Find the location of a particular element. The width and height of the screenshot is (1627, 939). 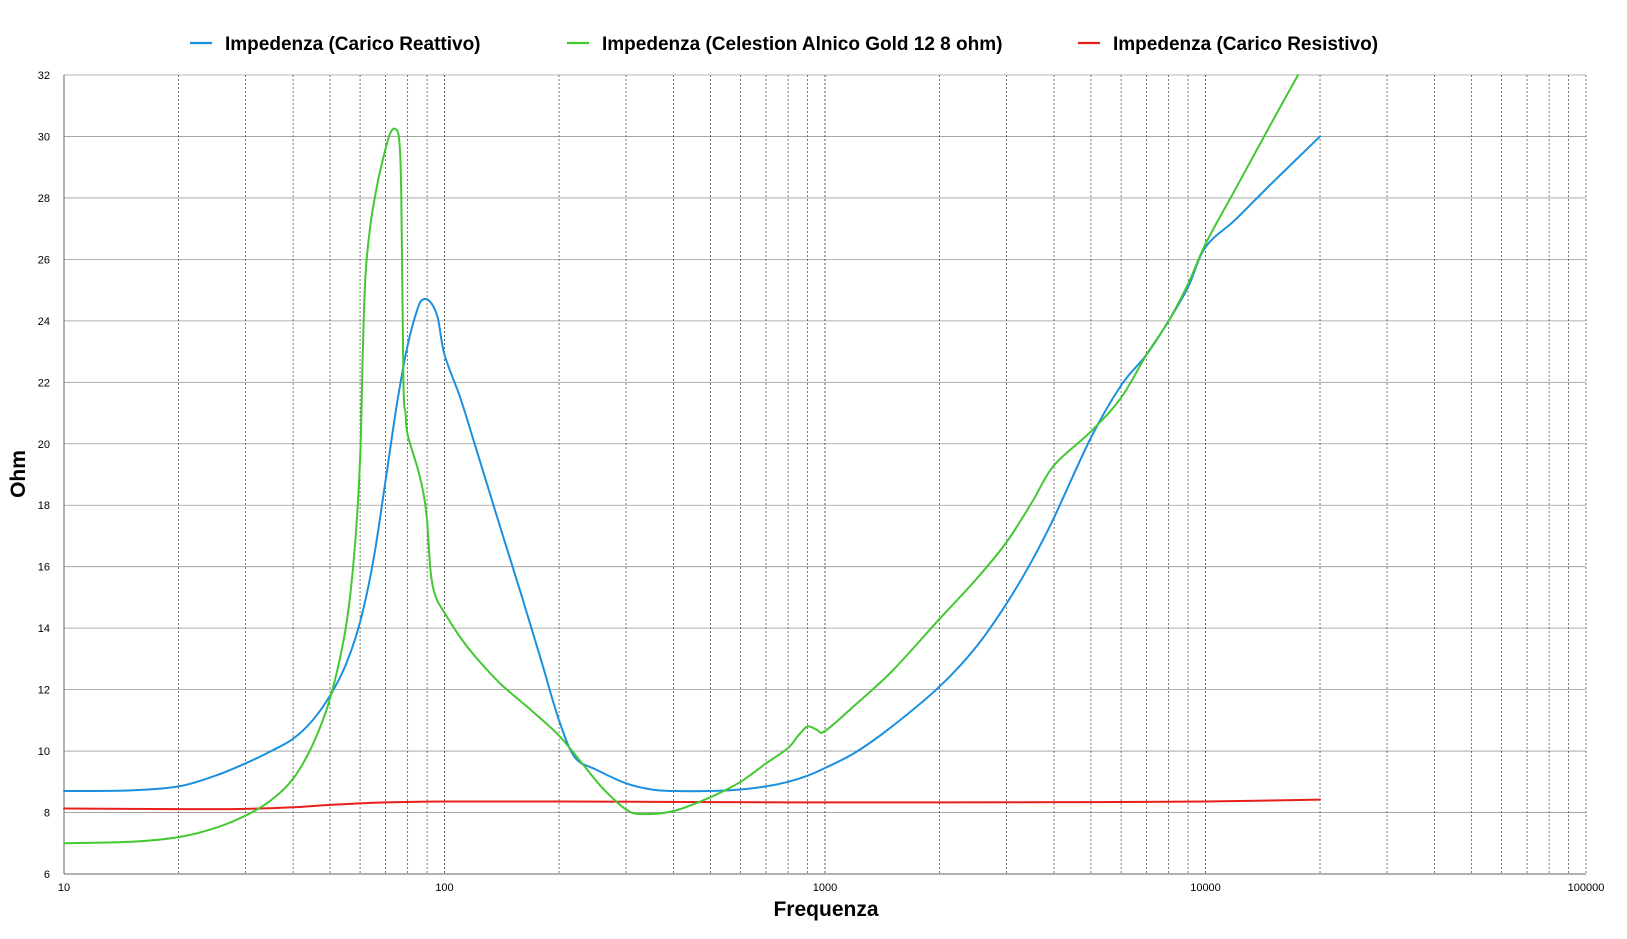

y-tick-label: 28 is located at coordinates (44, 199).